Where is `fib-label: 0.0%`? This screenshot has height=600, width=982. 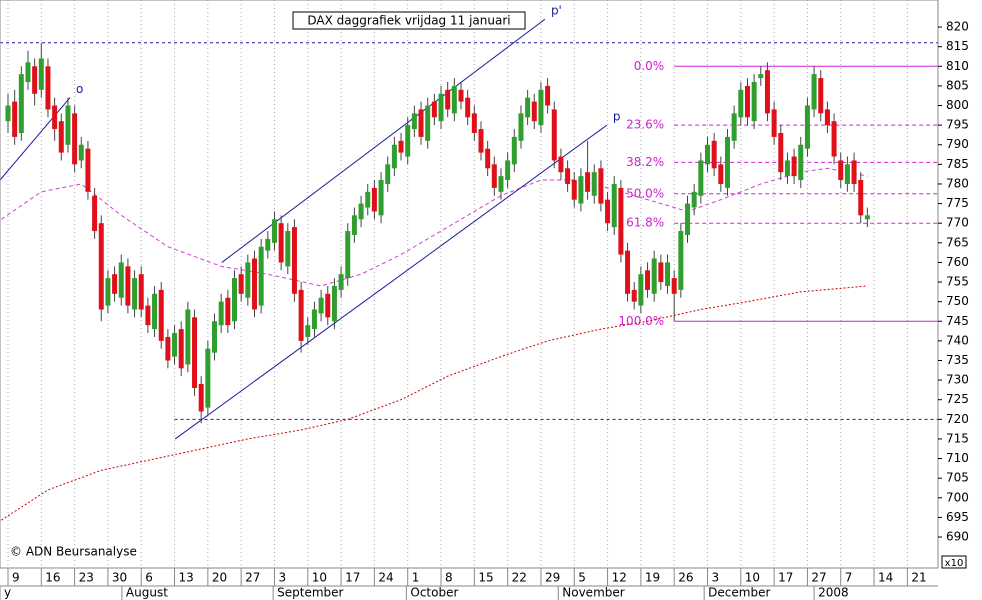 fib-label: 0.0% is located at coordinates (649, 66).